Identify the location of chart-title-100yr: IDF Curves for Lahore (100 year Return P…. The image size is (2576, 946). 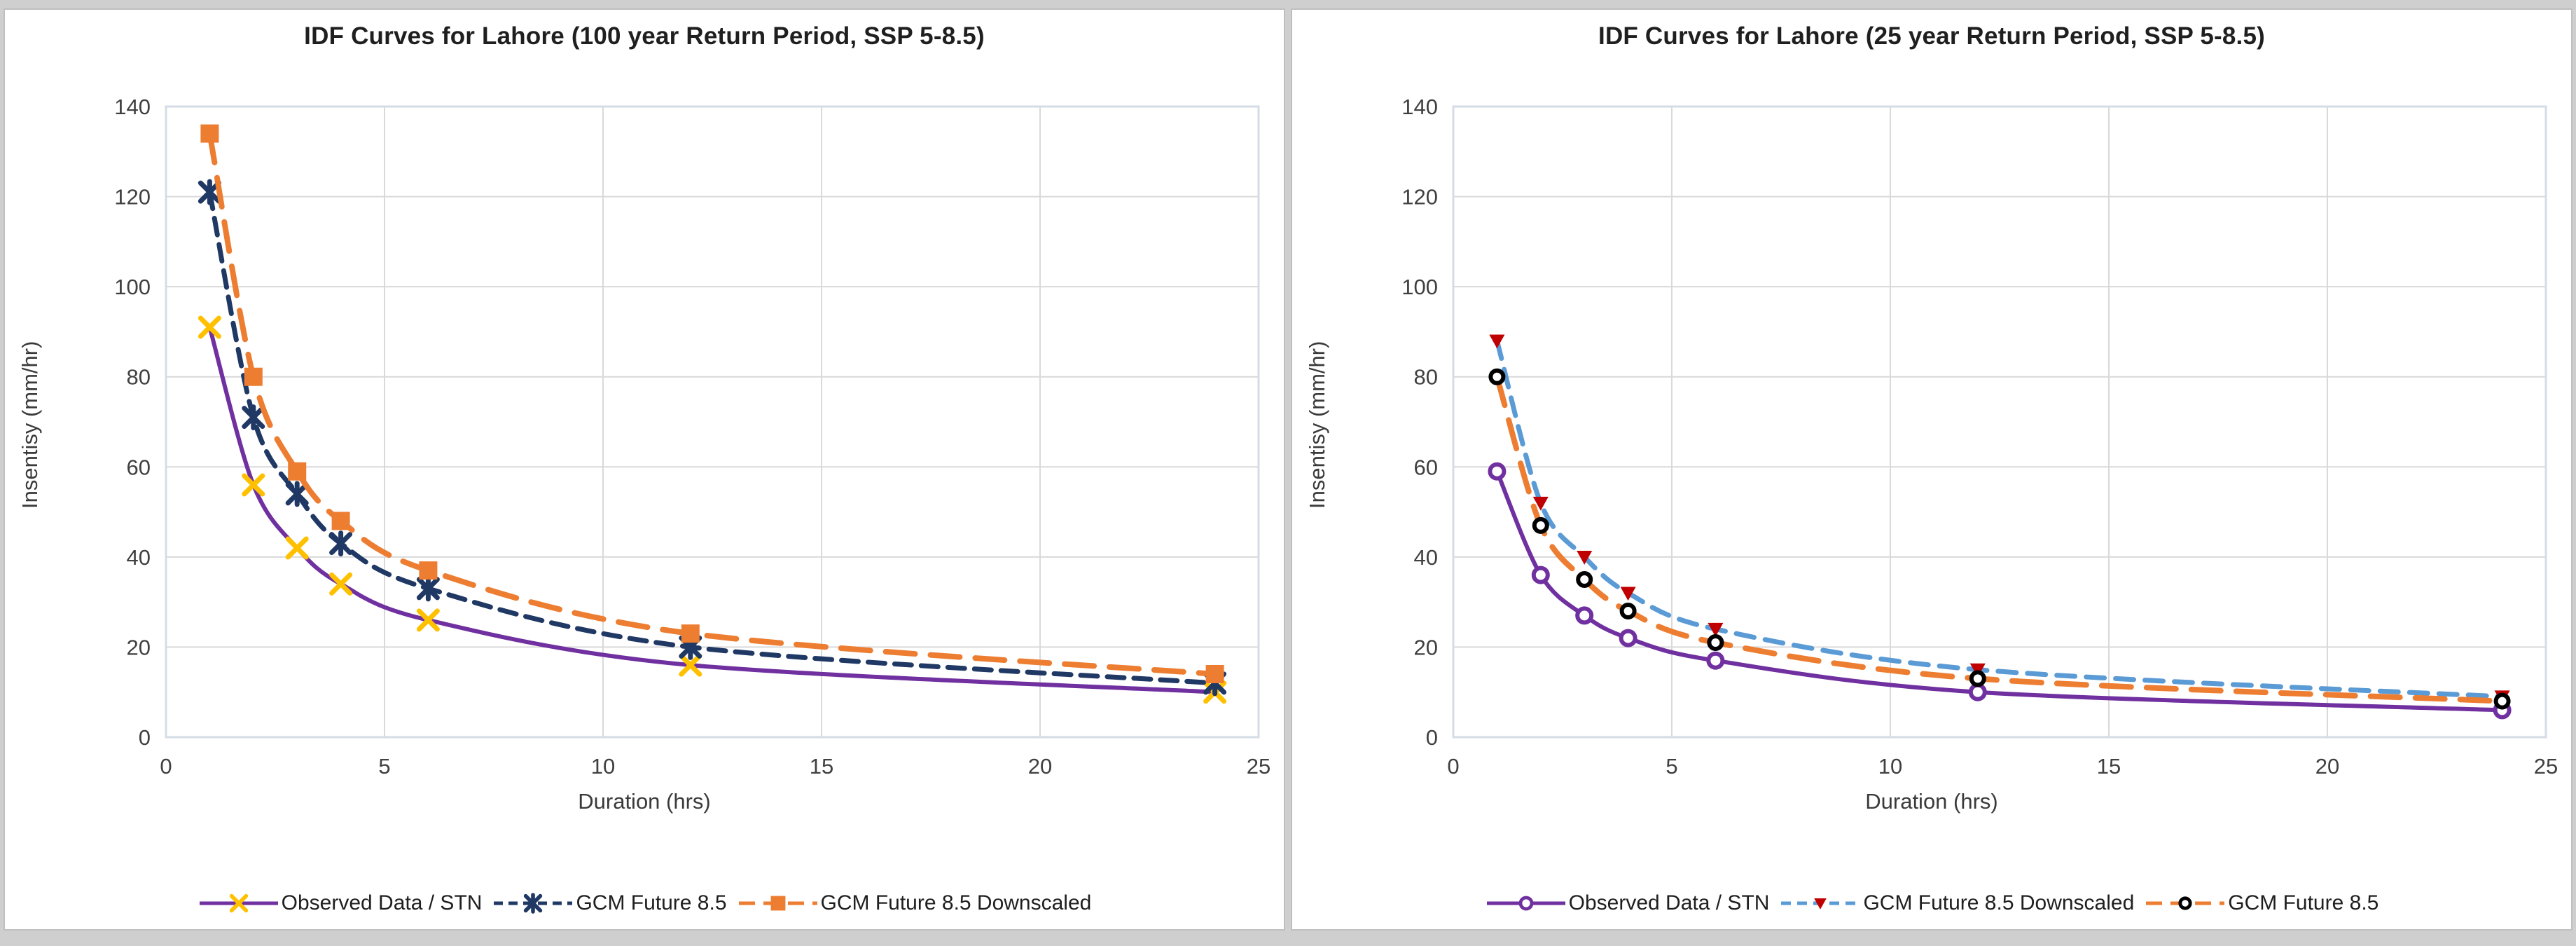
(644, 36).